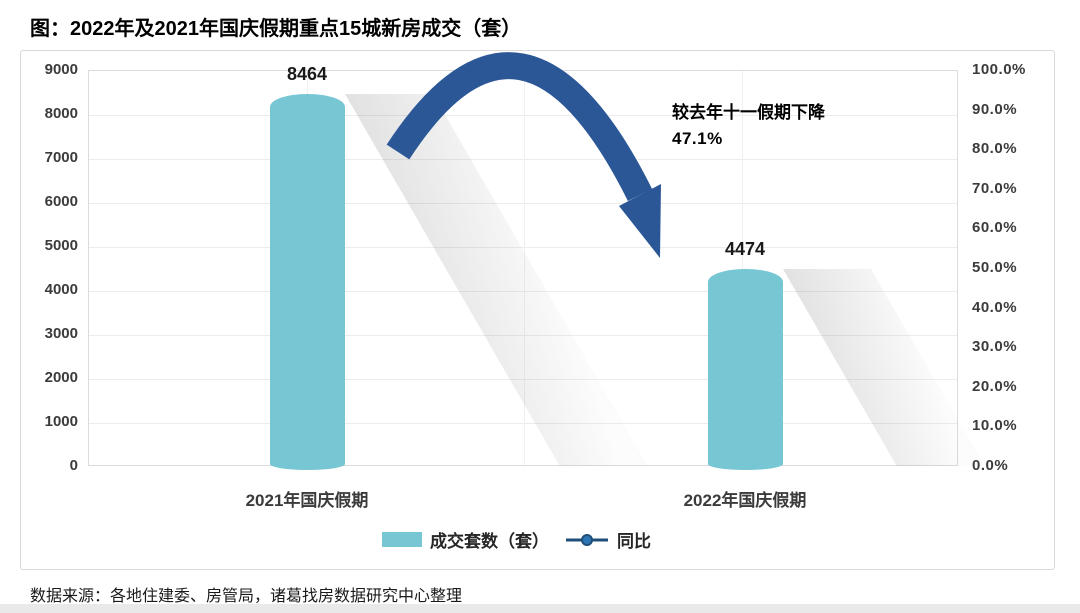  What do you see at coordinates (61, 157) in the screenshot?
I see `y-axis-tick-label: 7000` at bounding box center [61, 157].